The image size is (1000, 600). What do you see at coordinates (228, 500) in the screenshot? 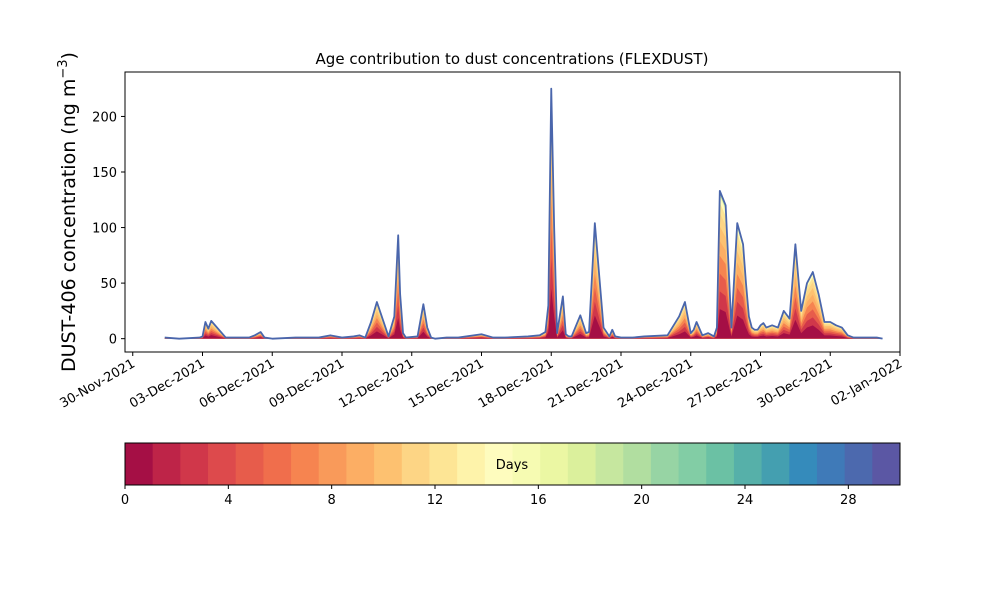
I see `colorbar-tick-label: 4` at bounding box center [228, 500].